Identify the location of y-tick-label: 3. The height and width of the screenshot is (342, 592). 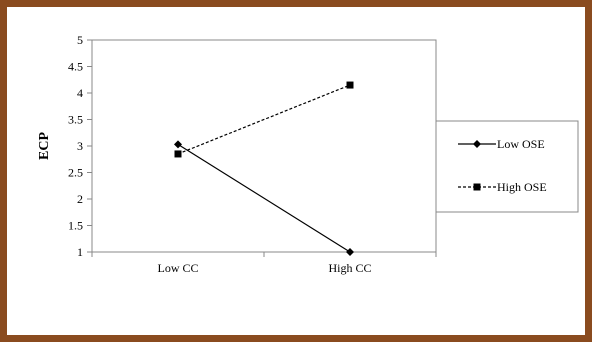
(80, 146).